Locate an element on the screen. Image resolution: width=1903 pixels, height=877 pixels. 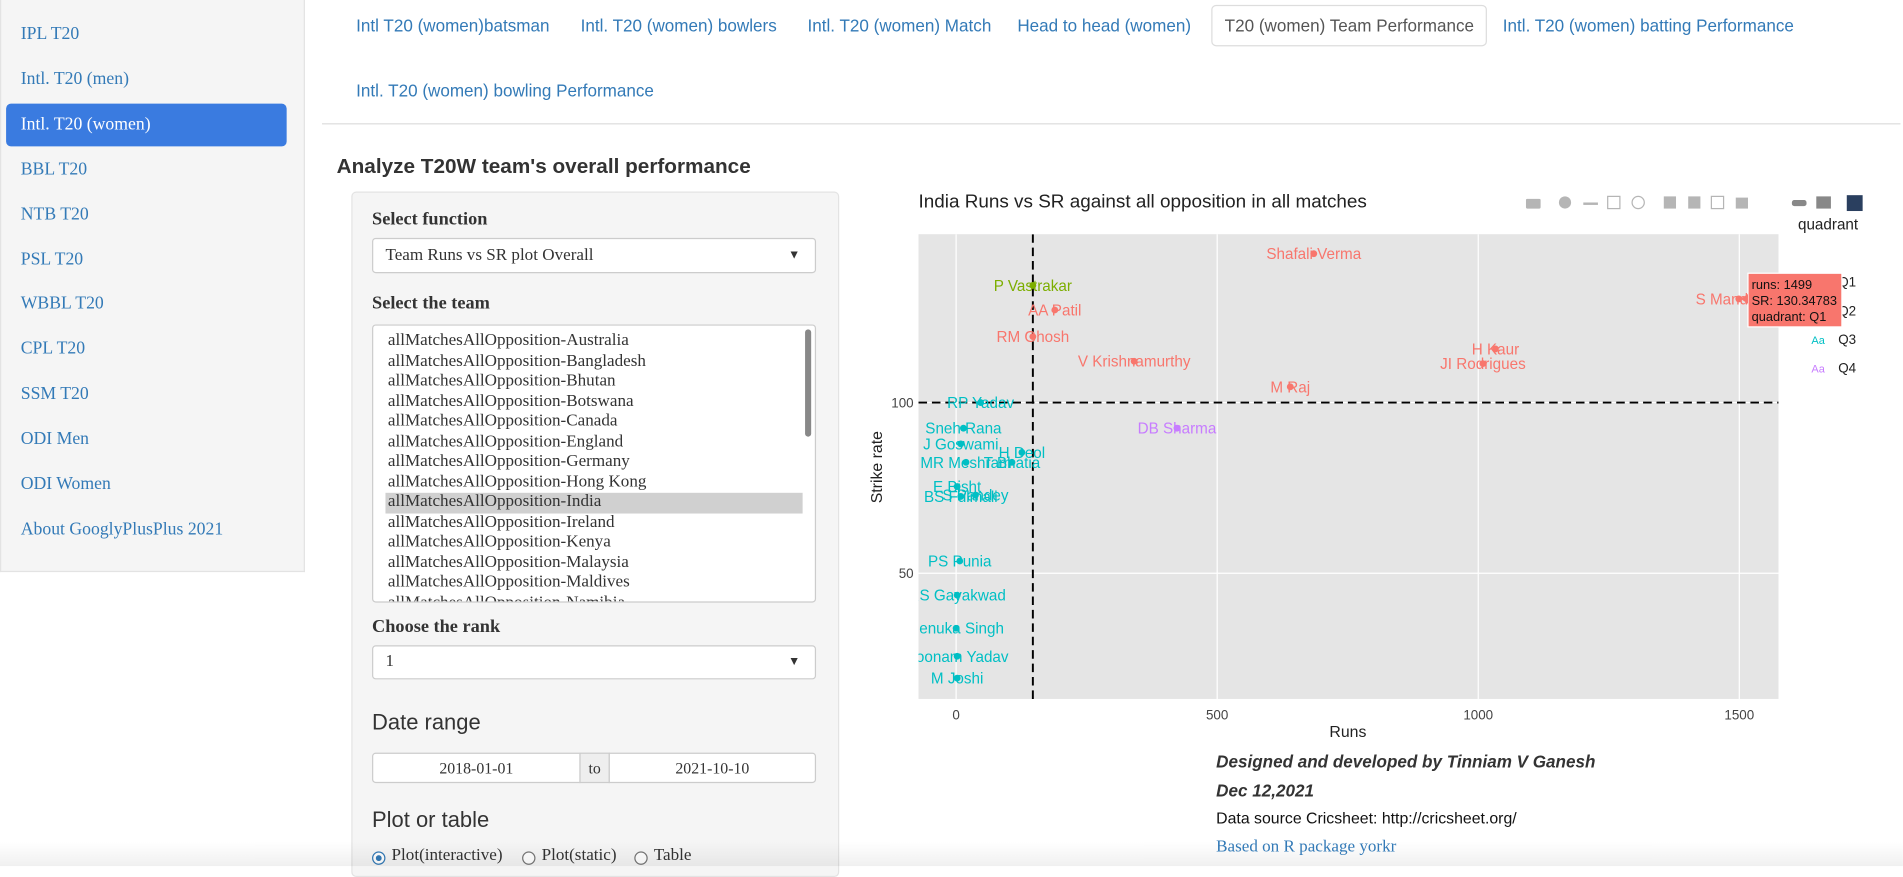
list-option: allMatchesAllOpposition-Australia is located at coordinates (508, 341).